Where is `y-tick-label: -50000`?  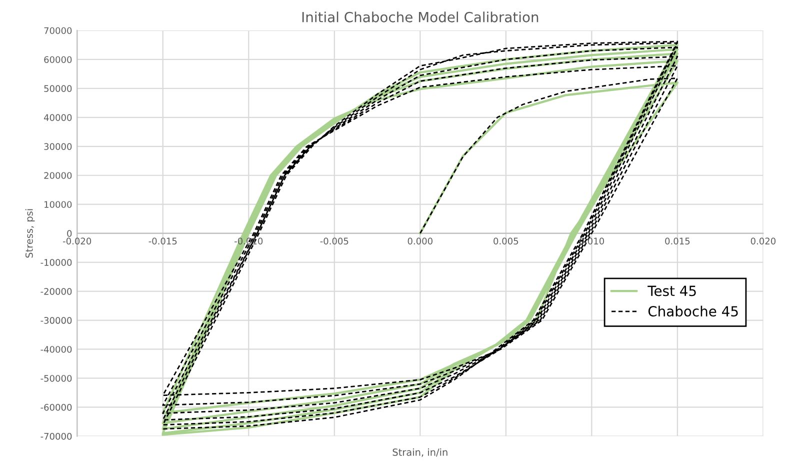 y-tick-label: -50000 is located at coordinates (56, 378).